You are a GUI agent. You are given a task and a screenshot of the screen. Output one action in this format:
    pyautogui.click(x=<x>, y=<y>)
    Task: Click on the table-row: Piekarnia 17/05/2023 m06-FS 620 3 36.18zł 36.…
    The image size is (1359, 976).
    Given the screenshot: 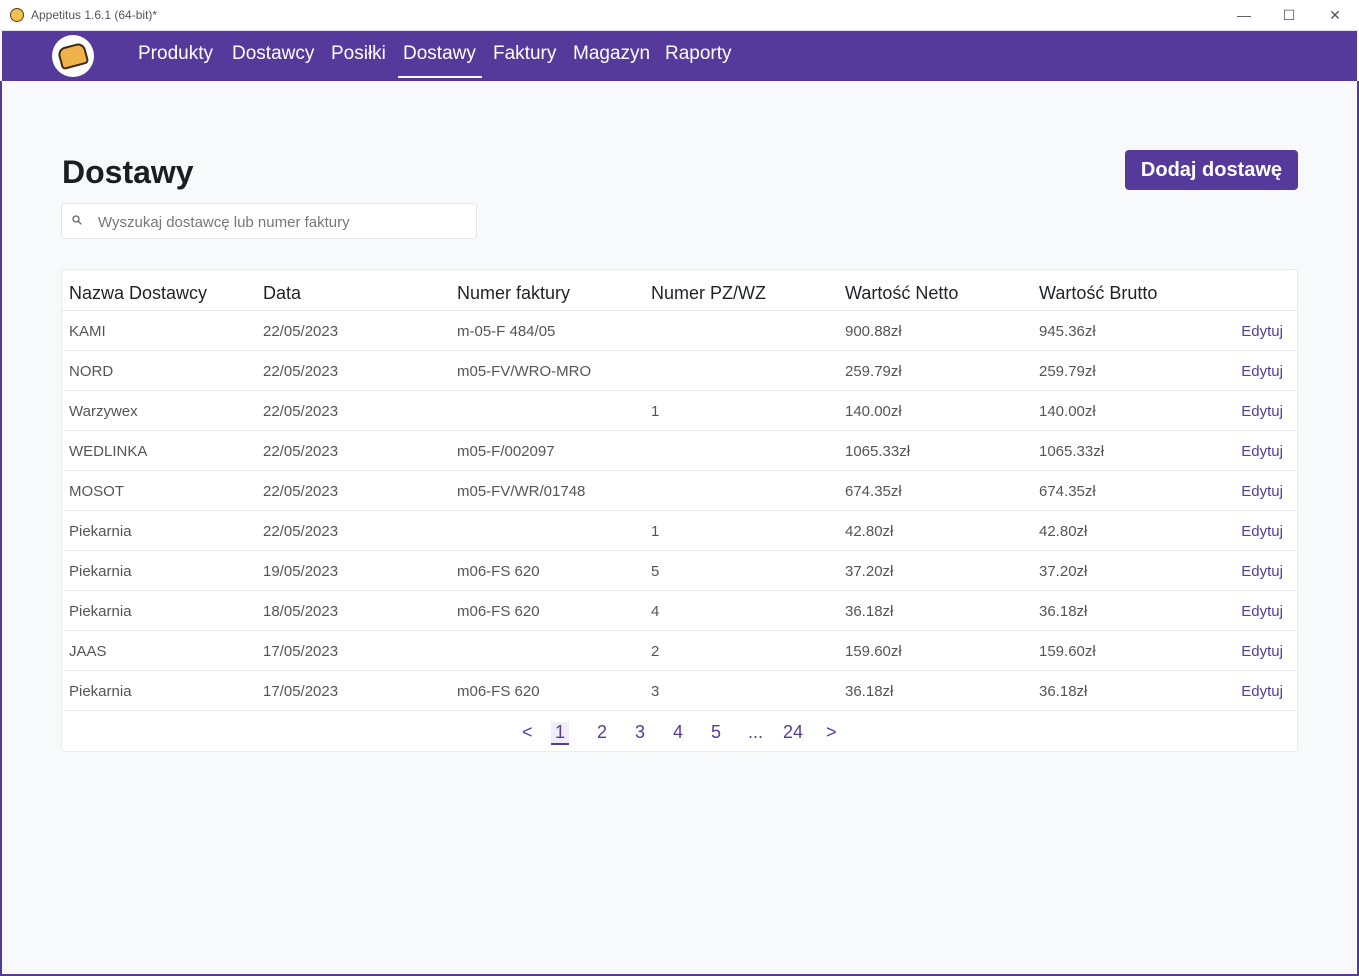 What is the action you would take?
    pyautogui.click(x=679, y=691)
    